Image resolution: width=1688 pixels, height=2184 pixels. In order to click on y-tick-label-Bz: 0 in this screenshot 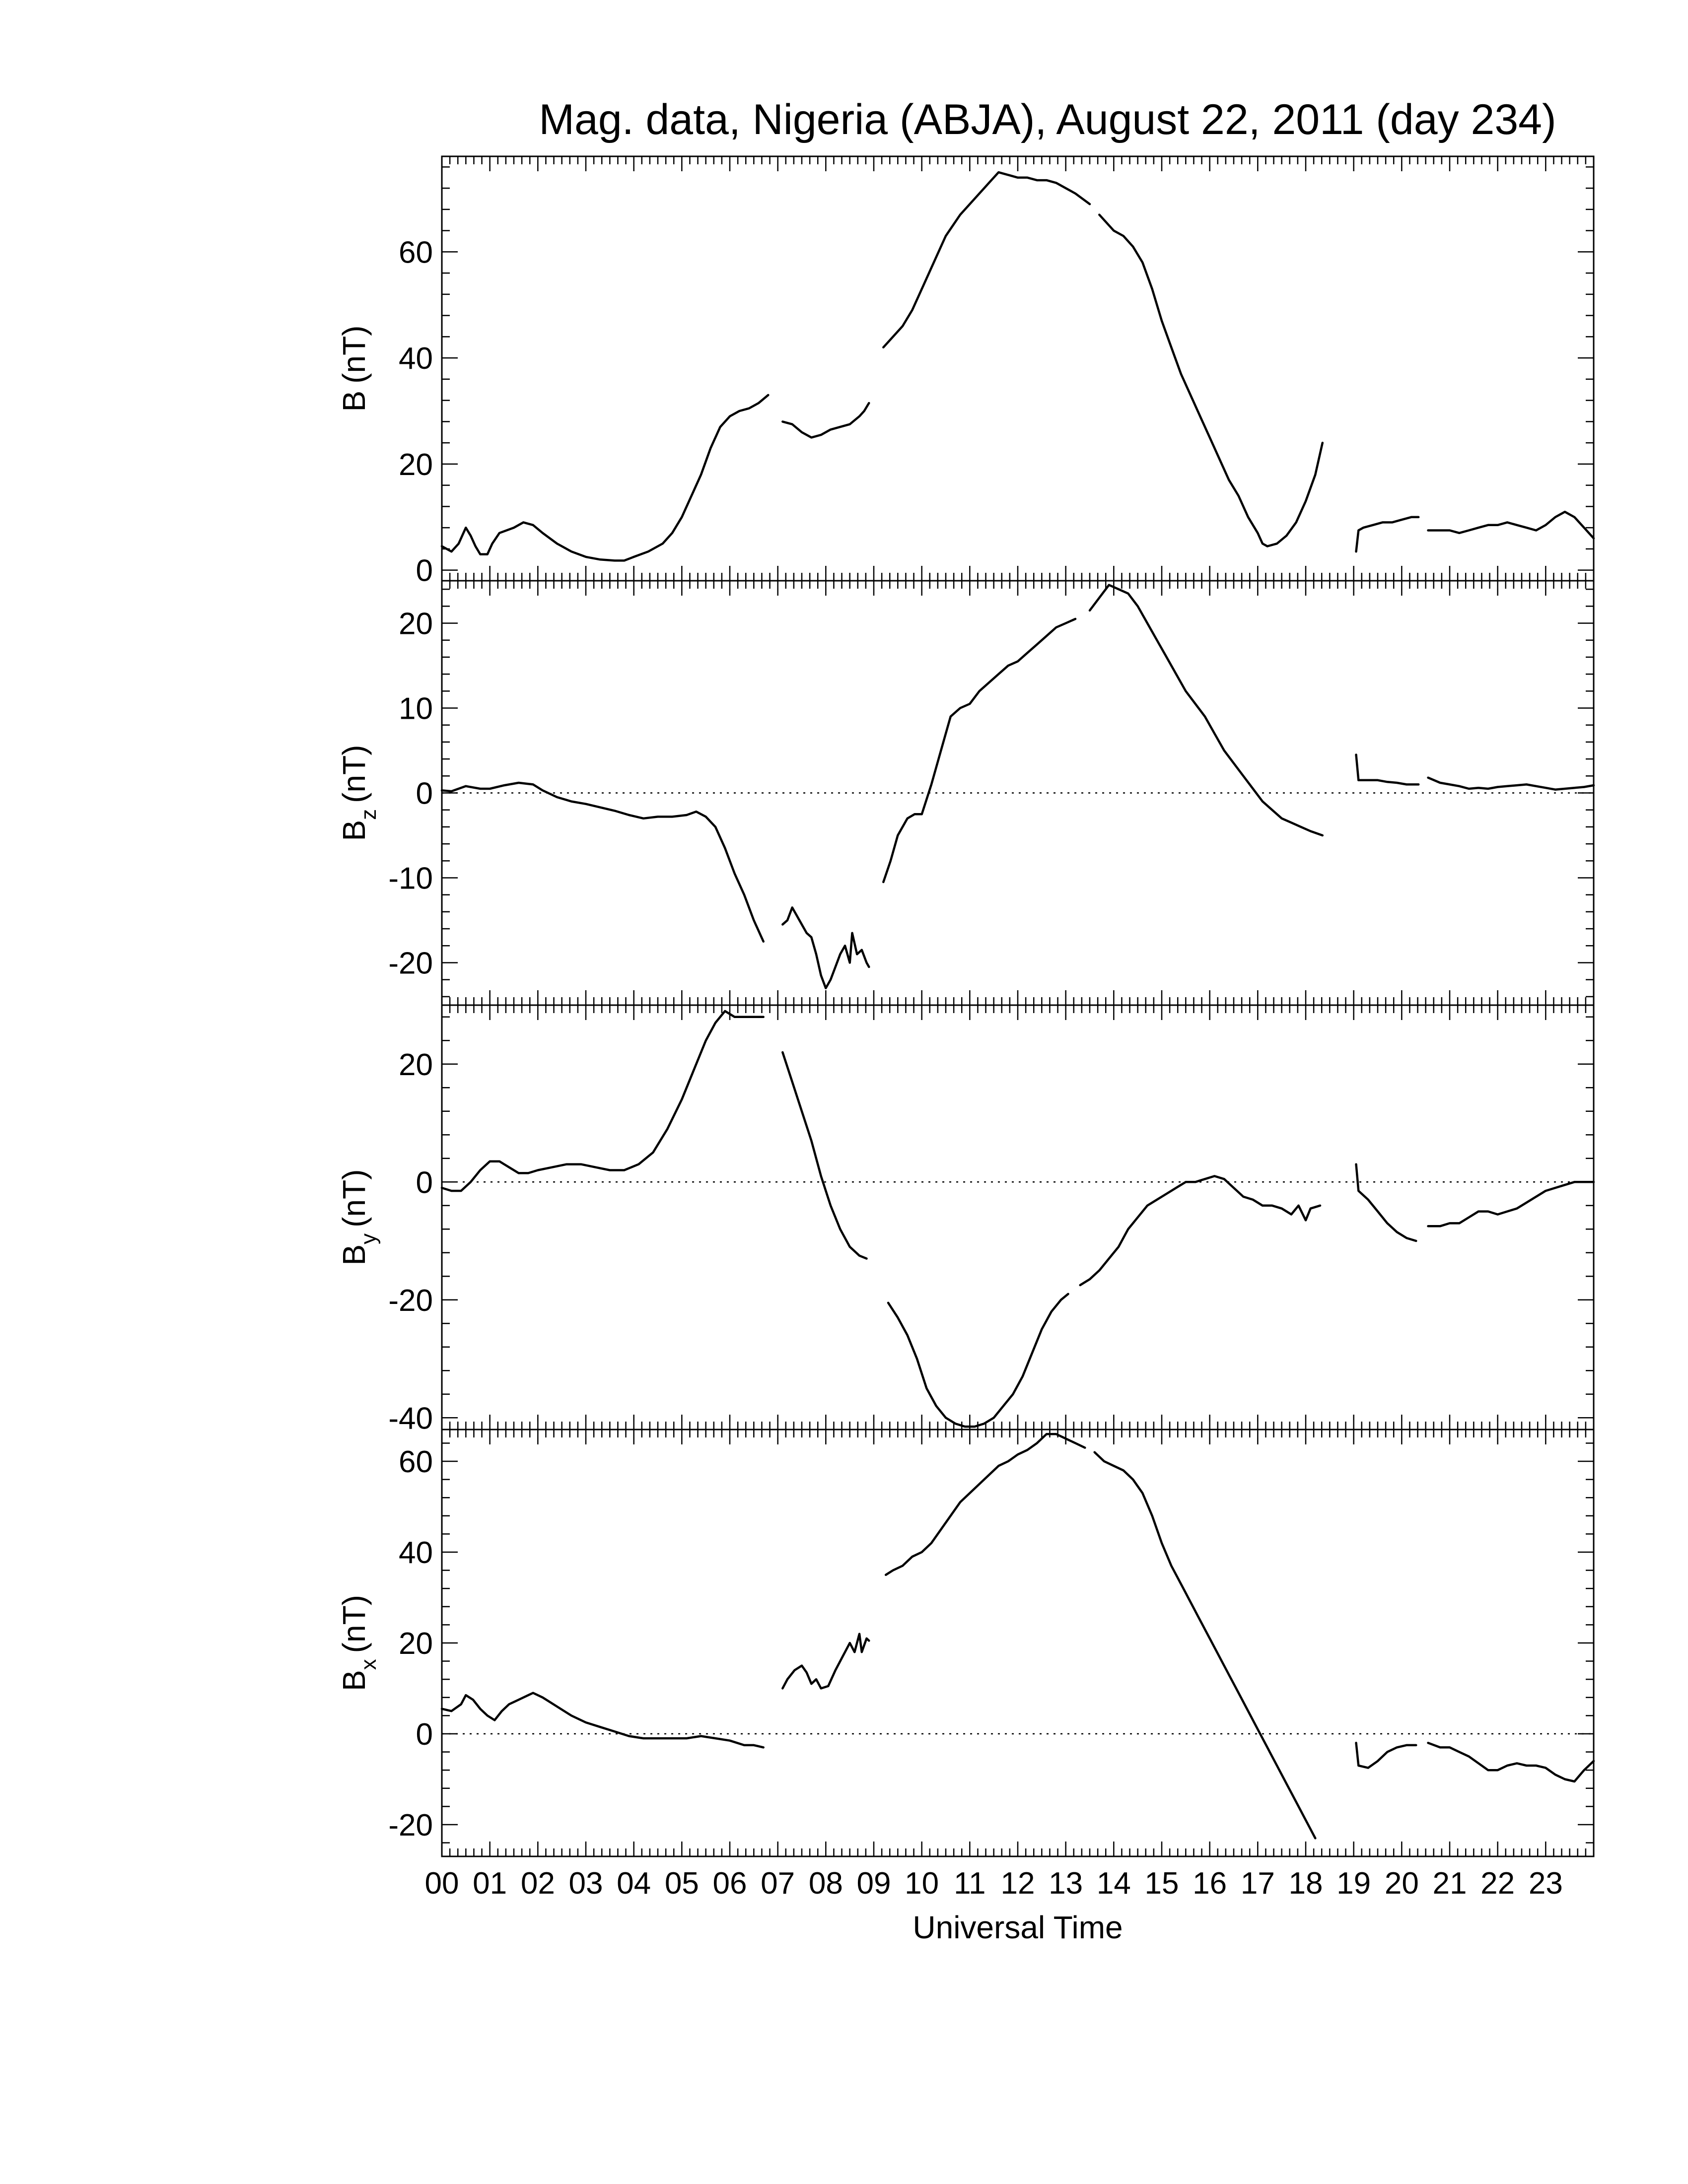, I will do `click(424, 794)`.